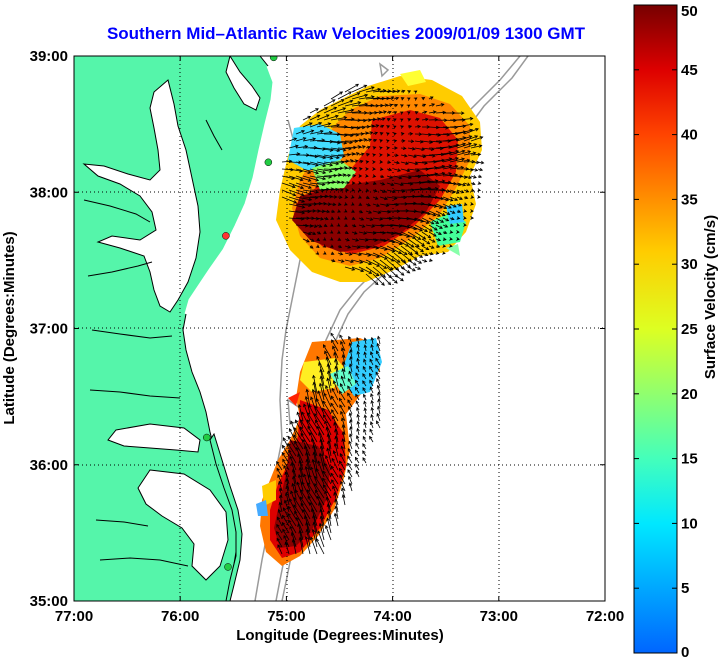  Describe the element at coordinates (49, 601) in the screenshot. I see `y-tick-label: 35:00` at that location.